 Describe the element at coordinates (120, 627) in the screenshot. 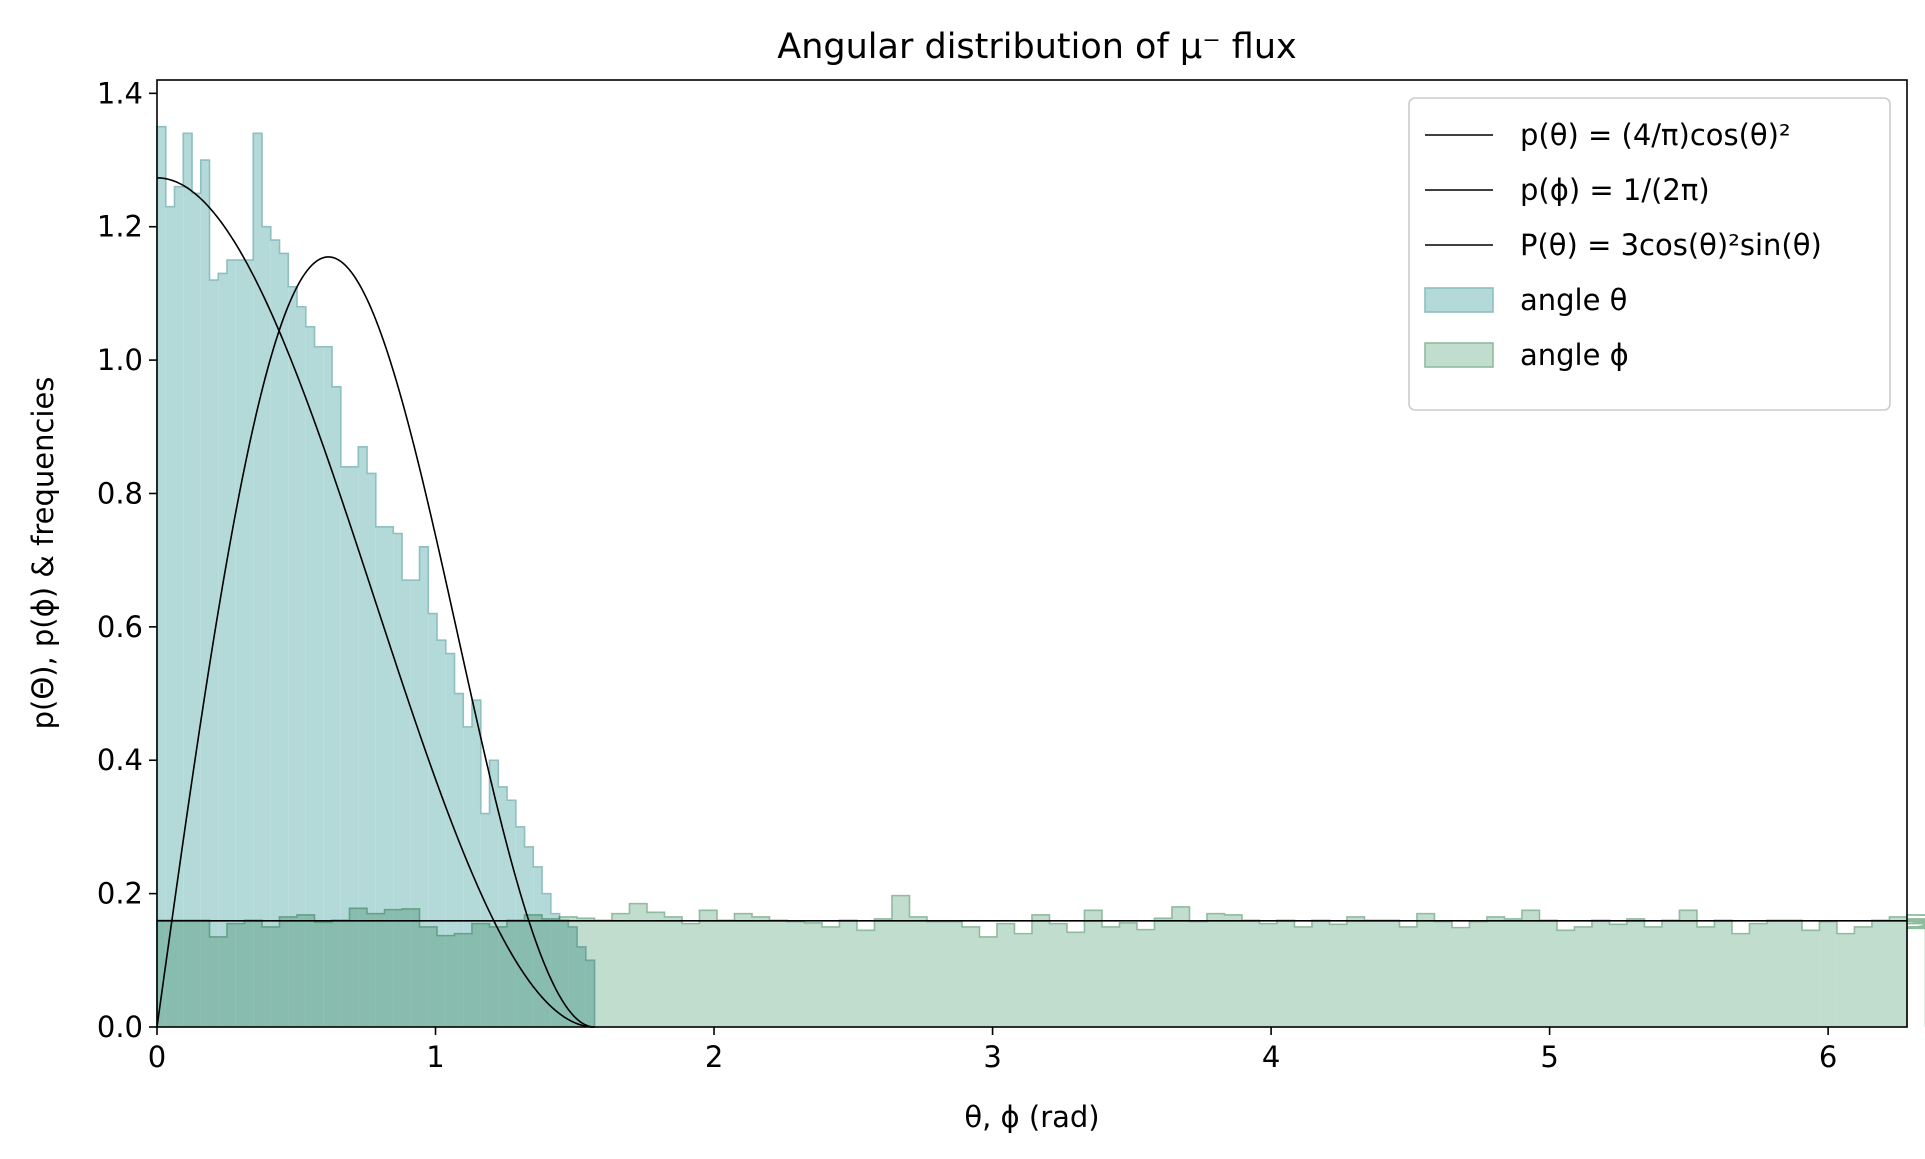

I see `y-tick-label: 0.6` at that location.